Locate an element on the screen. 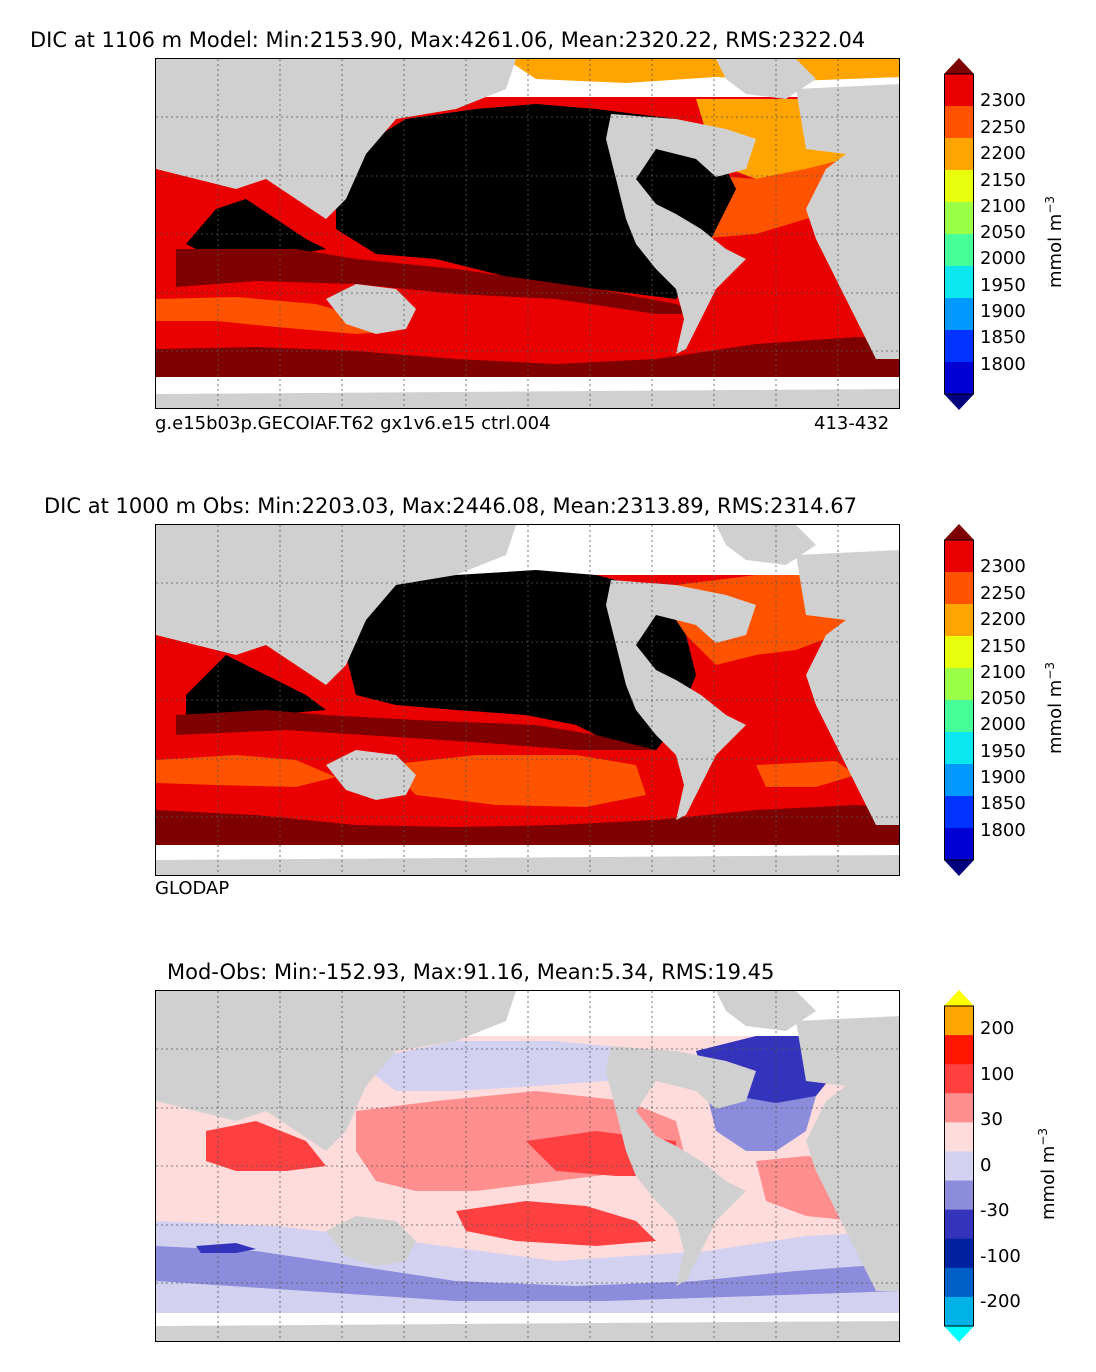 This screenshot has width=1096, height=1372. panel1-caption-left: g.e15b03p.GECOIAF.T62 gx1v6.e15 ctrl.004 is located at coordinates (353, 423).